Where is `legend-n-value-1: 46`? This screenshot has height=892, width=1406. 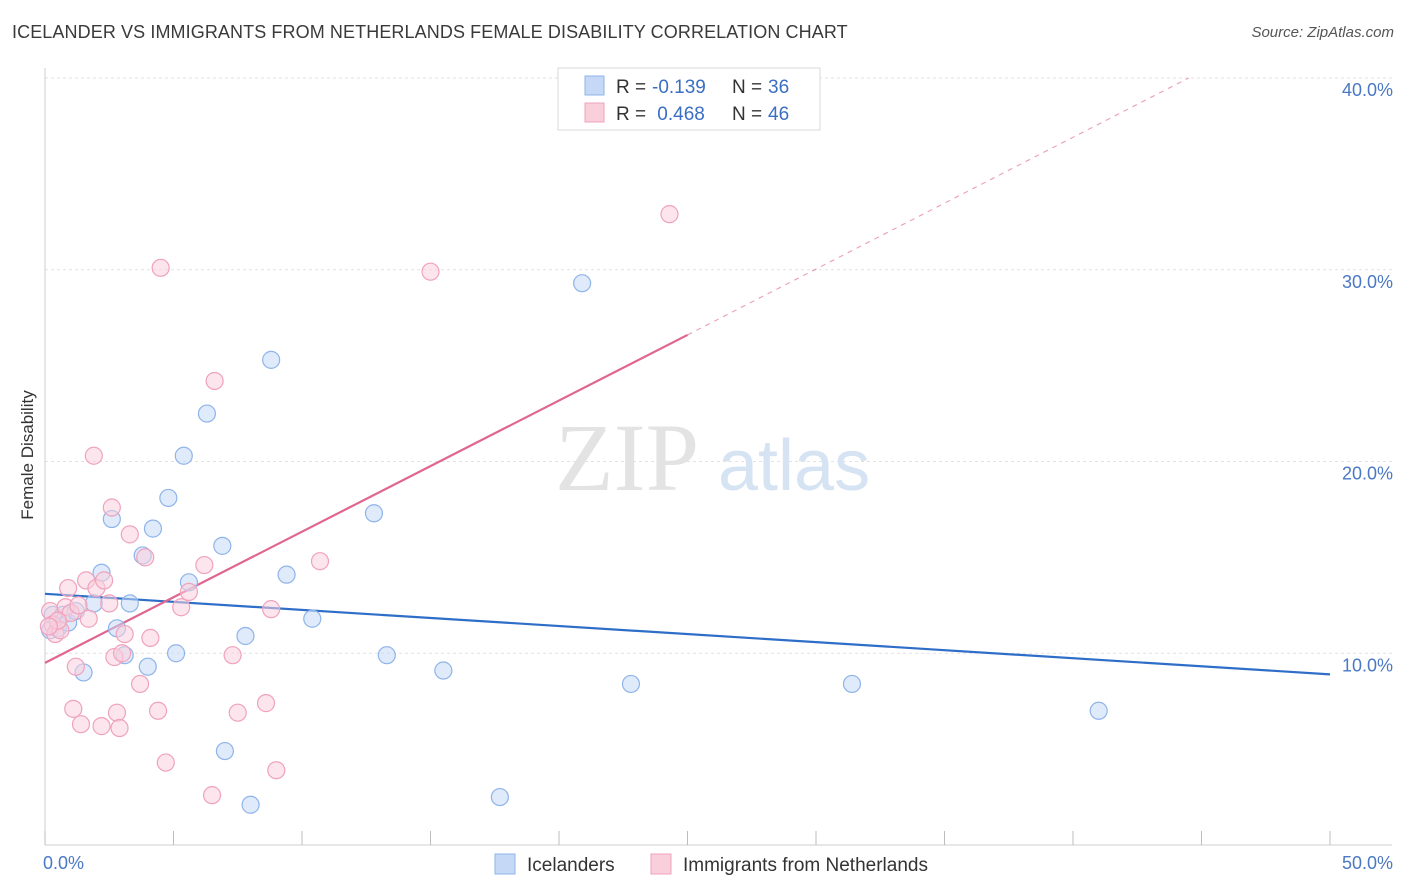 legend-n-value-1: 46 is located at coordinates (778, 114).